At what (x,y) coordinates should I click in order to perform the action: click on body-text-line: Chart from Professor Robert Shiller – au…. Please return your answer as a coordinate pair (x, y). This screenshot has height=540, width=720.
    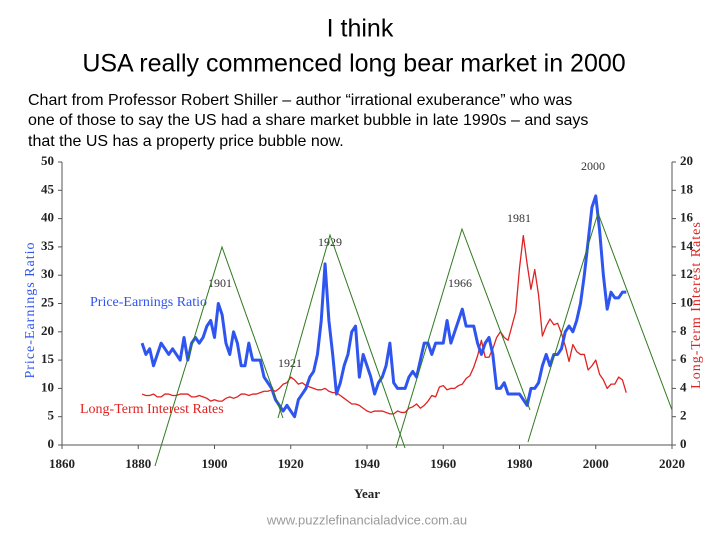
    Looking at the image, I should click on (300, 100).